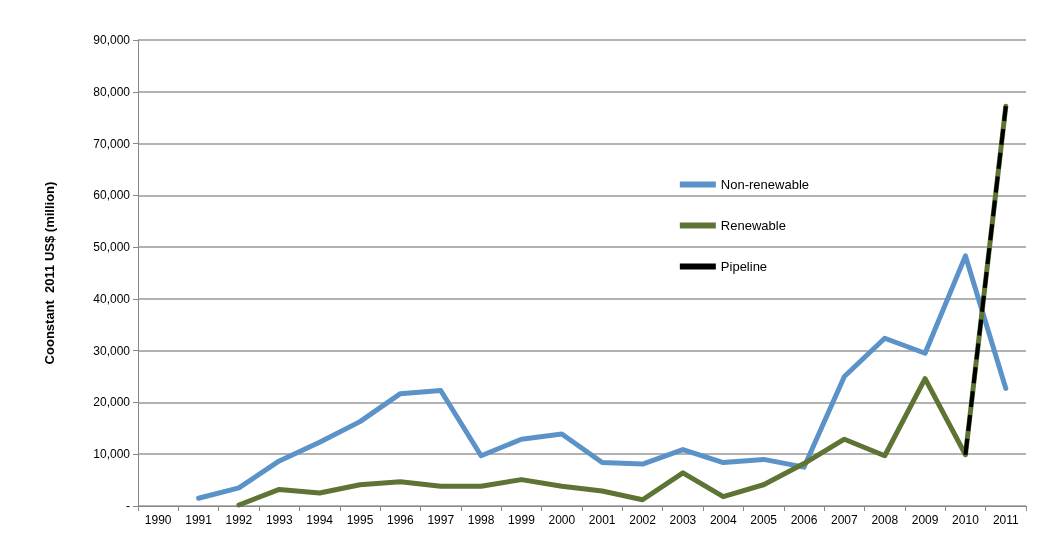 The width and height of the screenshot is (1052, 554). What do you see at coordinates (112, 247) in the screenshot?
I see `y-tick-label: 50,000` at bounding box center [112, 247].